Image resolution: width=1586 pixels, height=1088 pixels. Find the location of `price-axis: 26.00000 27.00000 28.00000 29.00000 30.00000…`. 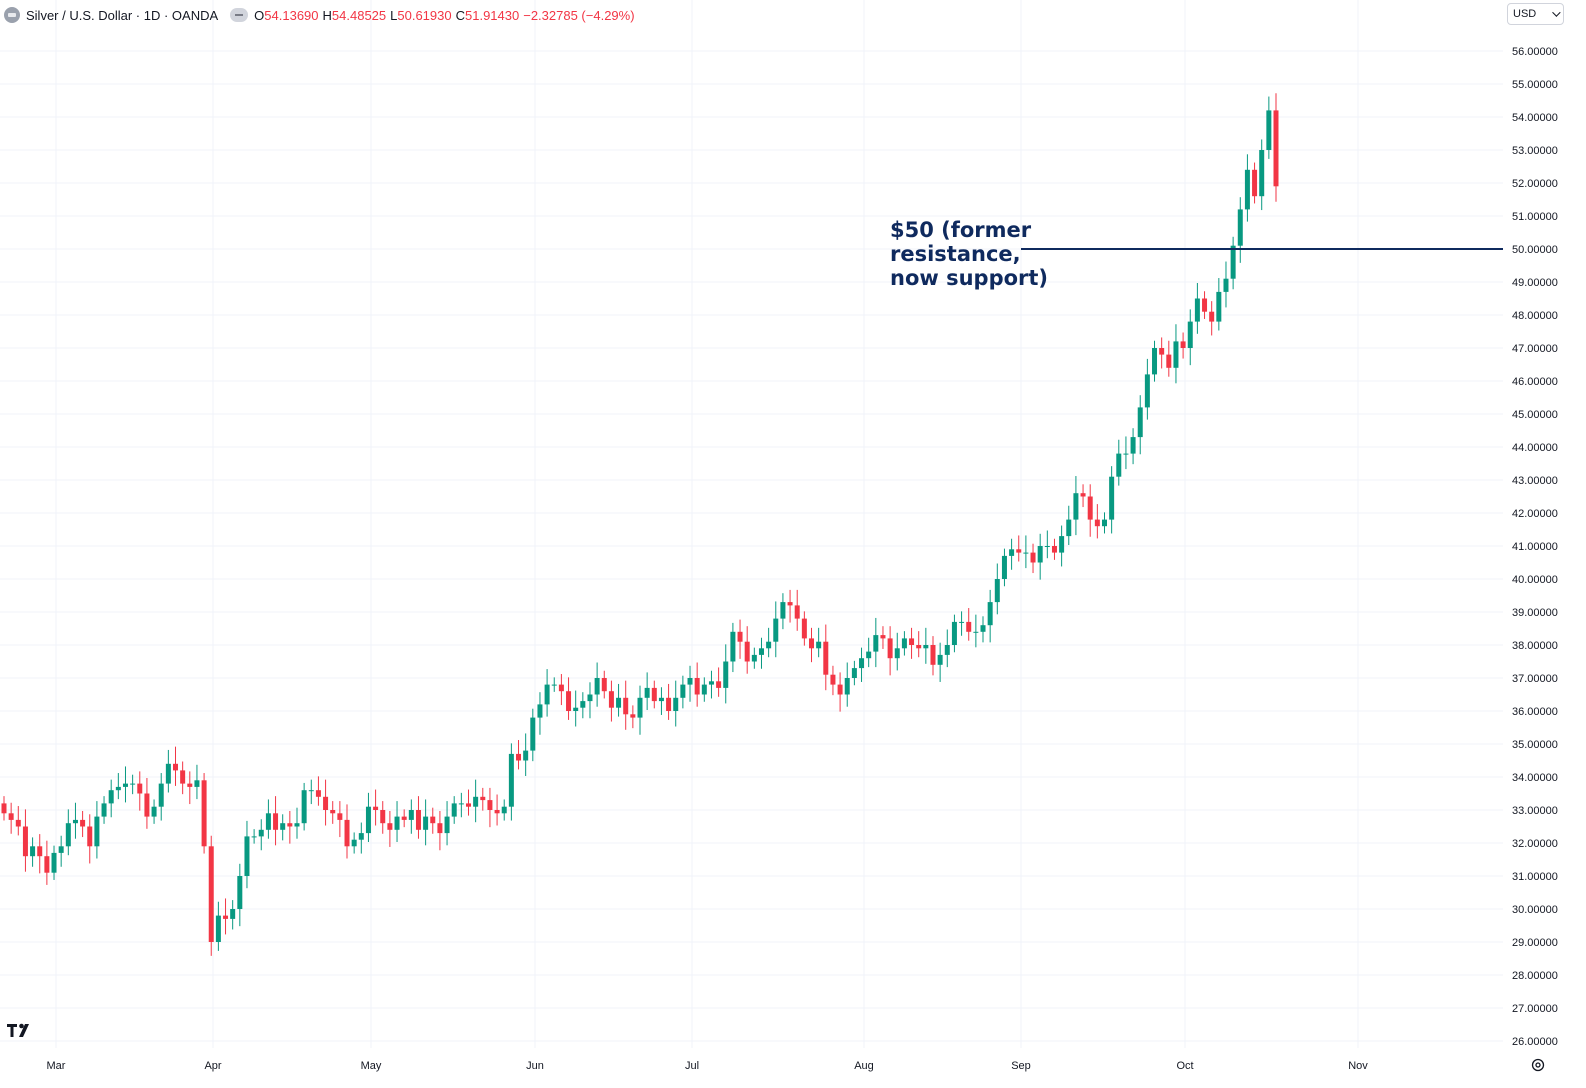

price-axis: 26.00000 27.00000 28.00000 29.00000 30.00000… is located at coordinates (1535, 547).